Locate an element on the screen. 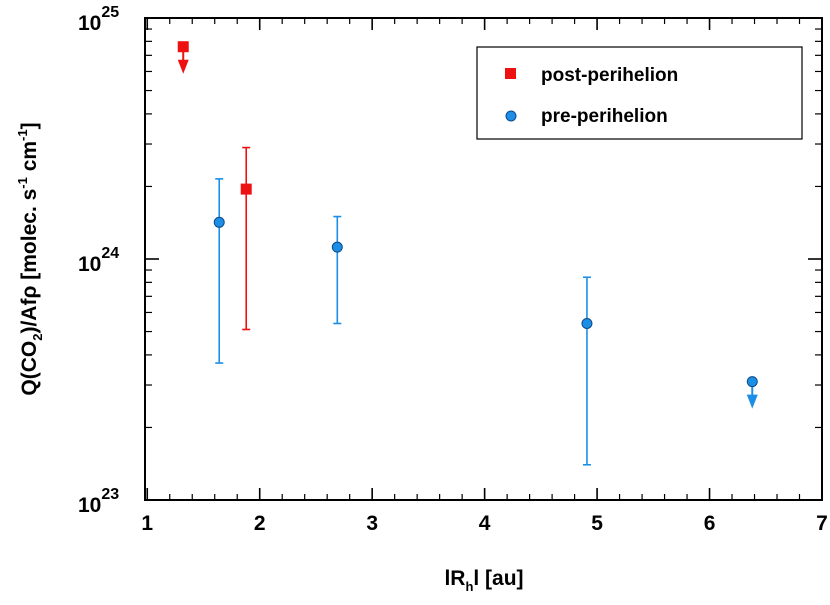 This screenshot has height=605, width=830. y-tick-labels: 1023 1024 1025 is located at coordinates (98, 260).